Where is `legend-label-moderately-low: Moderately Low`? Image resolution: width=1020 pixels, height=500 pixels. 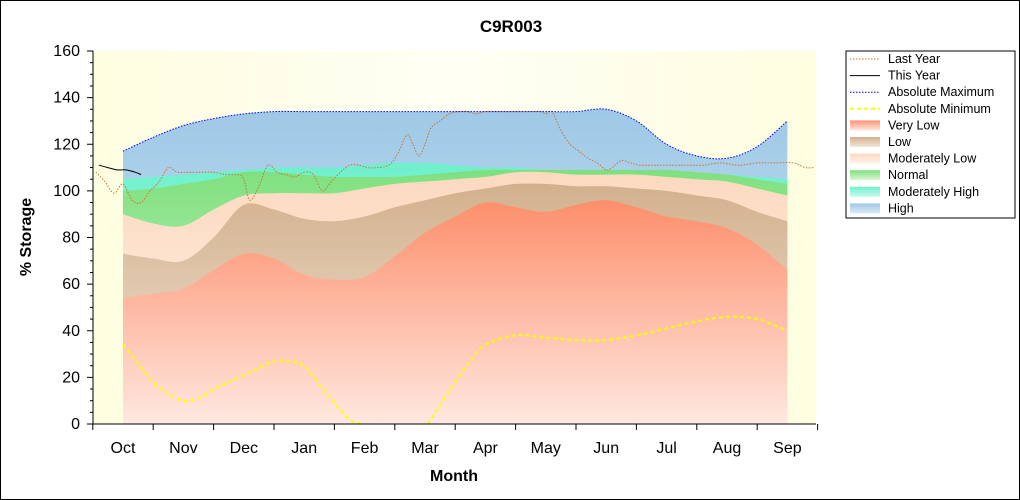
legend-label-moderately-low: Moderately Low is located at coordinates (932, 159).